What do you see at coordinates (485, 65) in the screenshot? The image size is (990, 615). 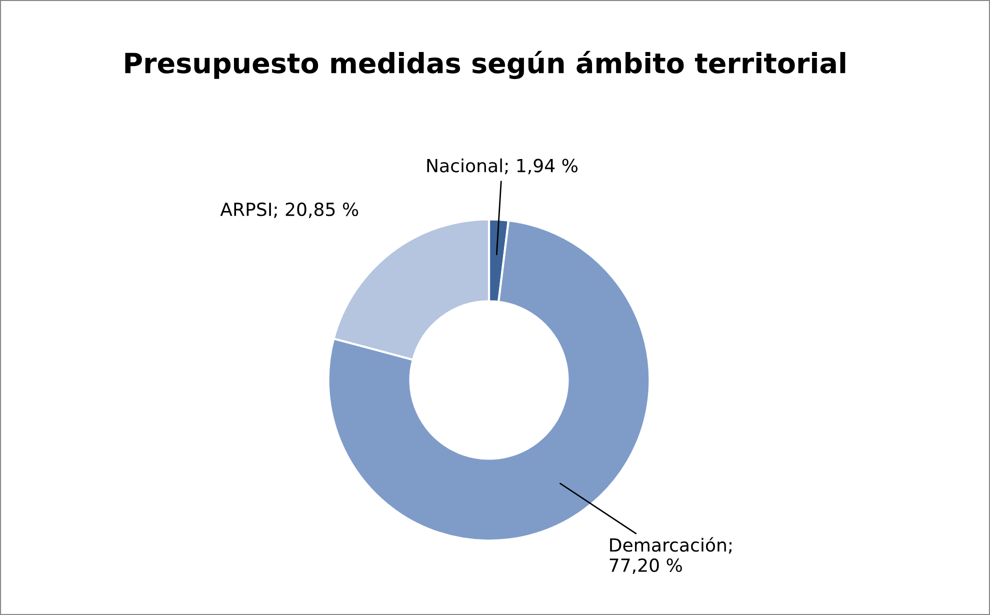 I see `chart-title: Presupuesto medidas según ámbito territorial` at bounding box center [485, 65].